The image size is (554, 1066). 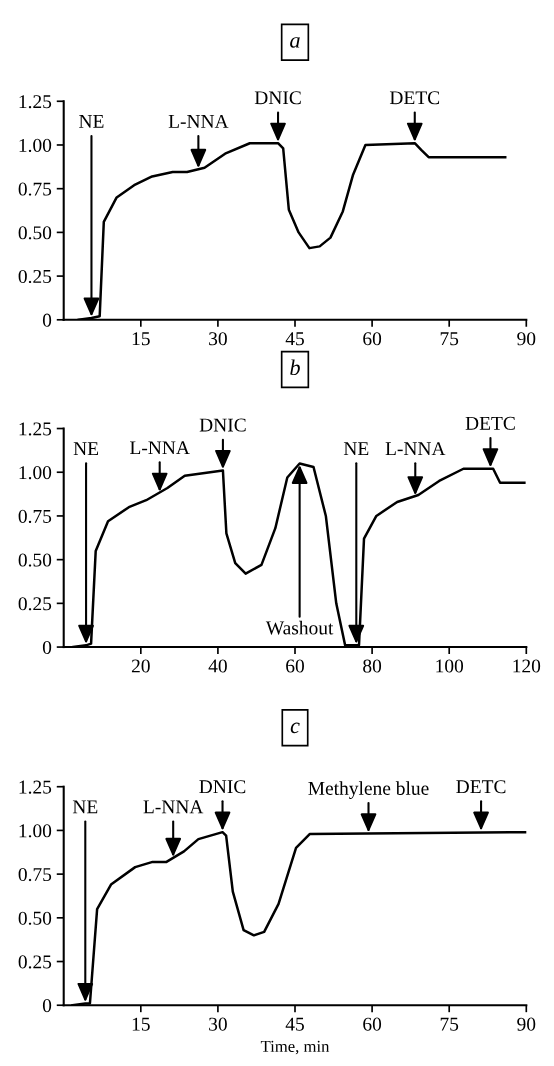 What do you see at coordinates (368, 790) in the screenshot?
I see `annotation: Methylene blue` at bounding box center [368, 790].